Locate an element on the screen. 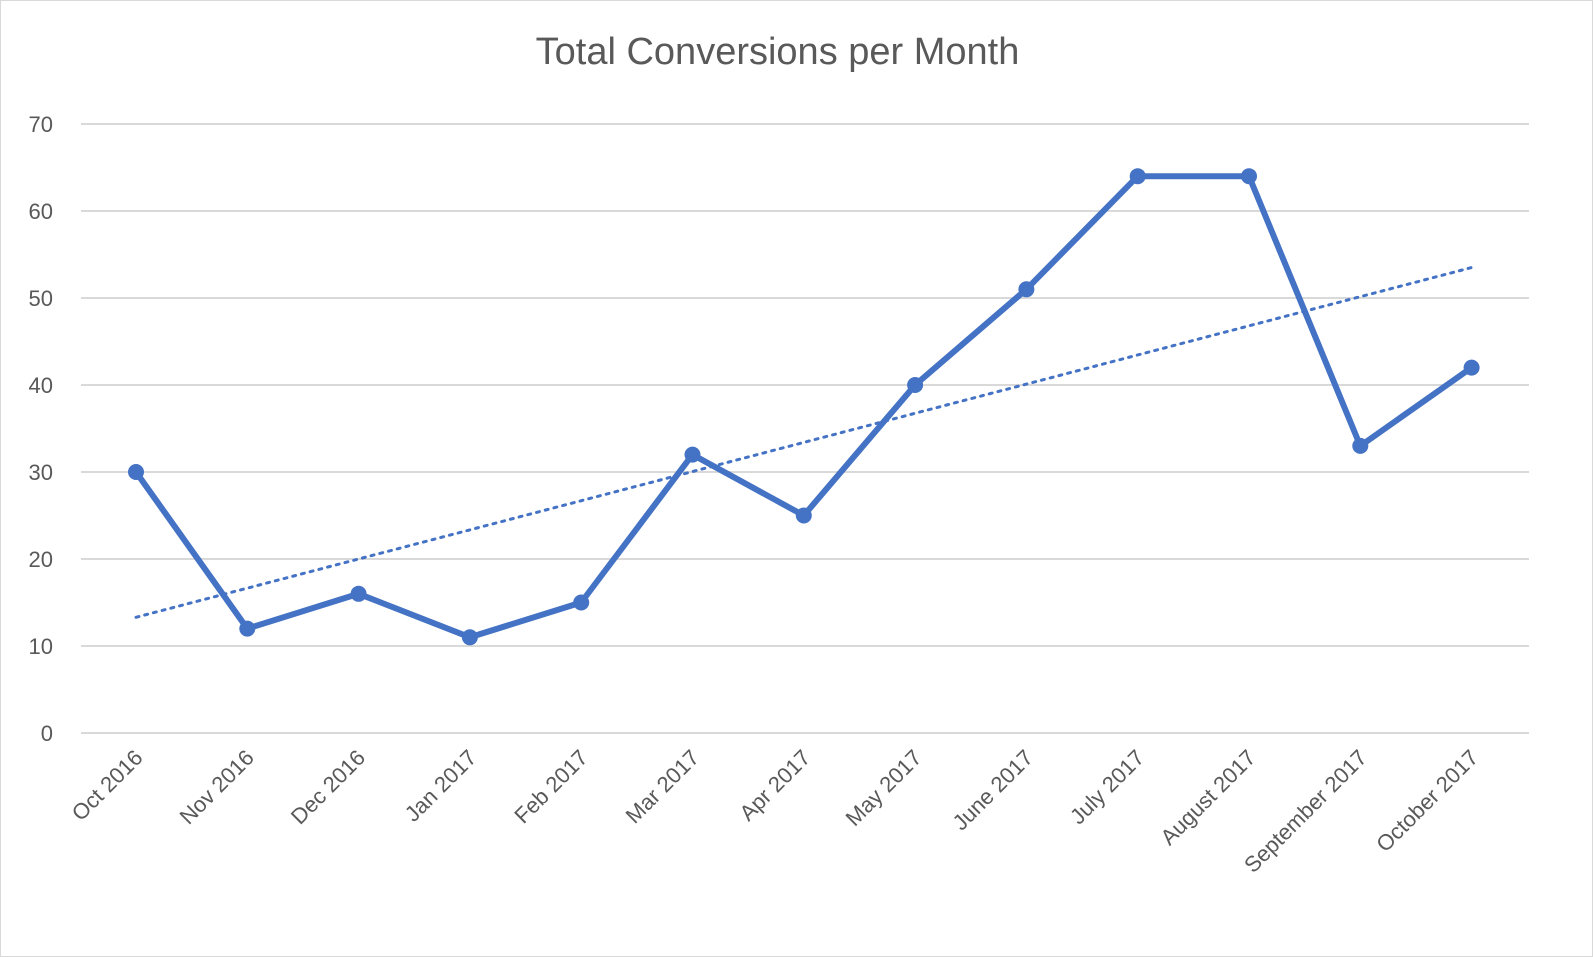 This screenshot has width=1593, height=957. y-tick-label: 70 is located at coordinates (41, 124).